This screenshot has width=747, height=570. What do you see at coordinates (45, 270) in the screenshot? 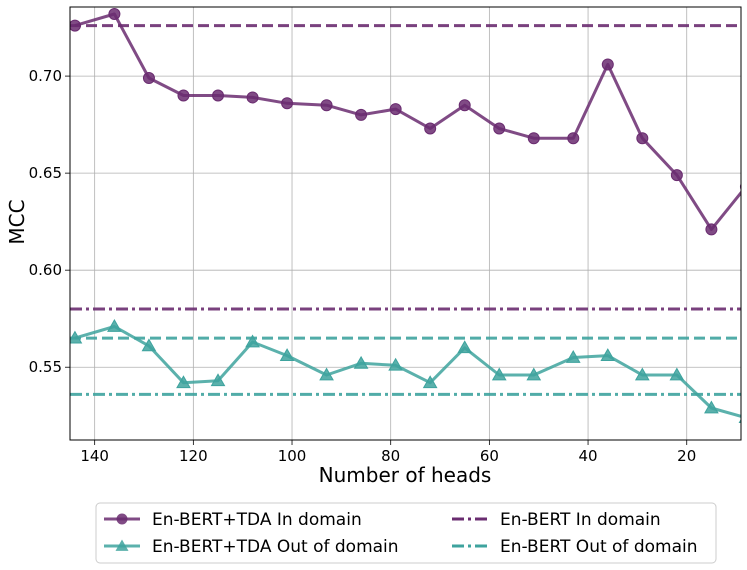
I see `y-tick-label: 0.60` at bounding box center [45, 270].